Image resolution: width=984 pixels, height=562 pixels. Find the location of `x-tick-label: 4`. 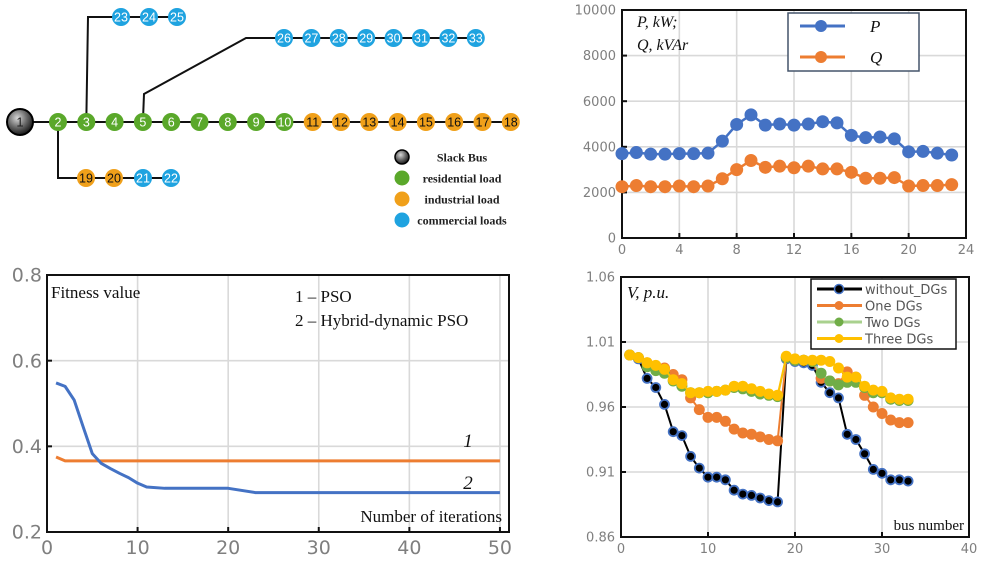

x-tick-label: 4 is located at coordinates (679, 250).